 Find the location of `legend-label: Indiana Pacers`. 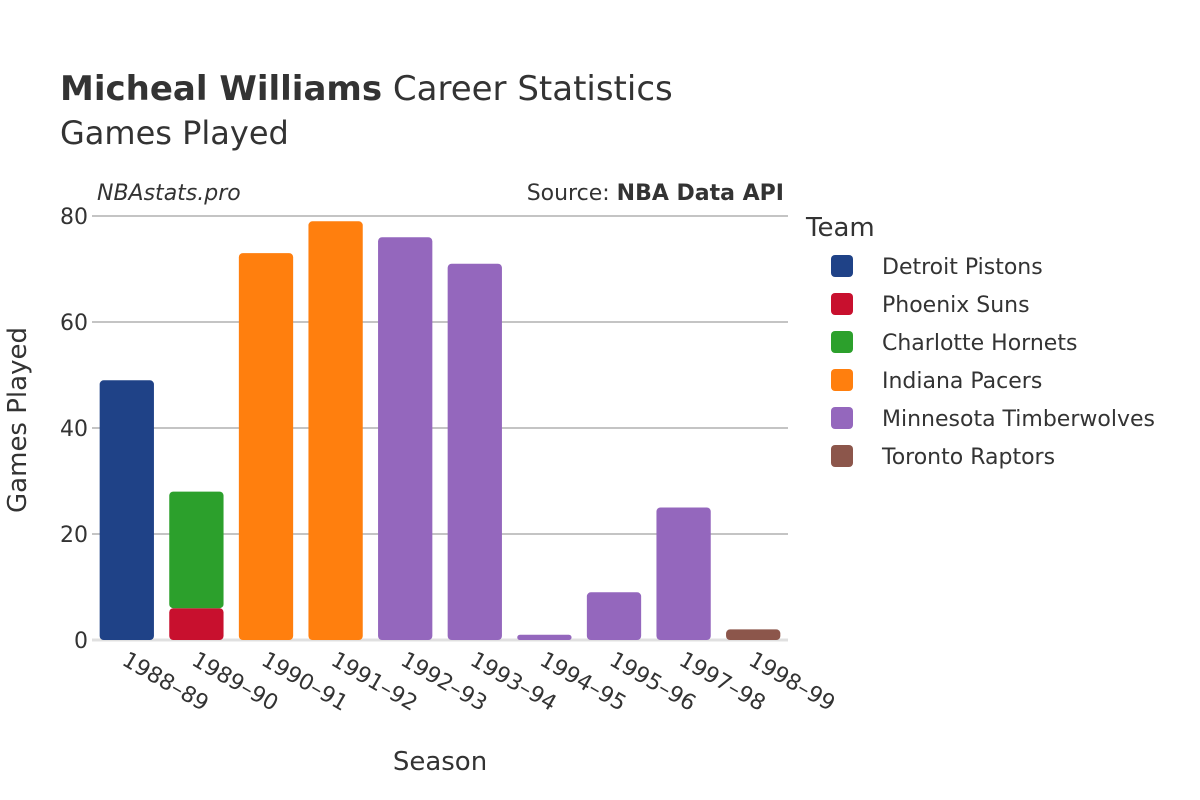

legend-label: Indiana Pacers is located at coordinates (962, 381).